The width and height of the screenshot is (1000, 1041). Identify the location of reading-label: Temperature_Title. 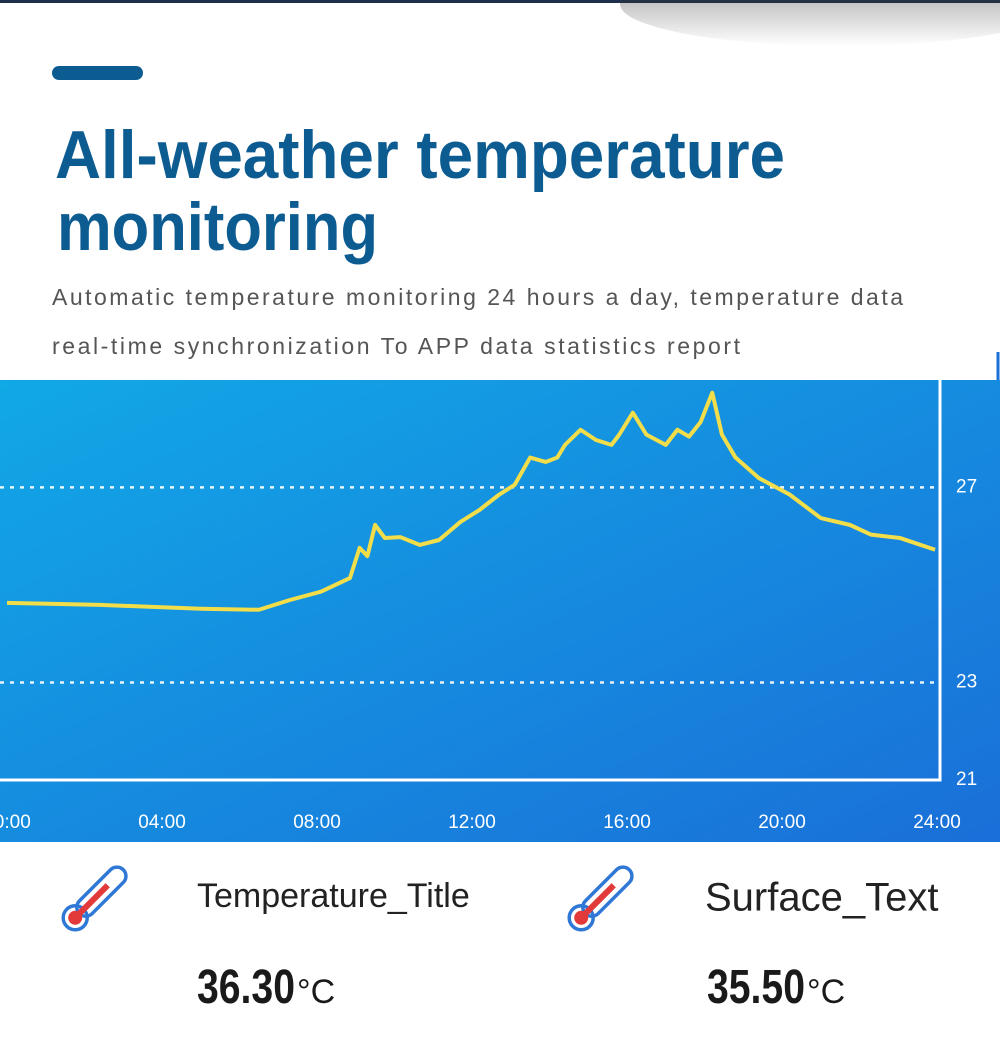
(333, 896).